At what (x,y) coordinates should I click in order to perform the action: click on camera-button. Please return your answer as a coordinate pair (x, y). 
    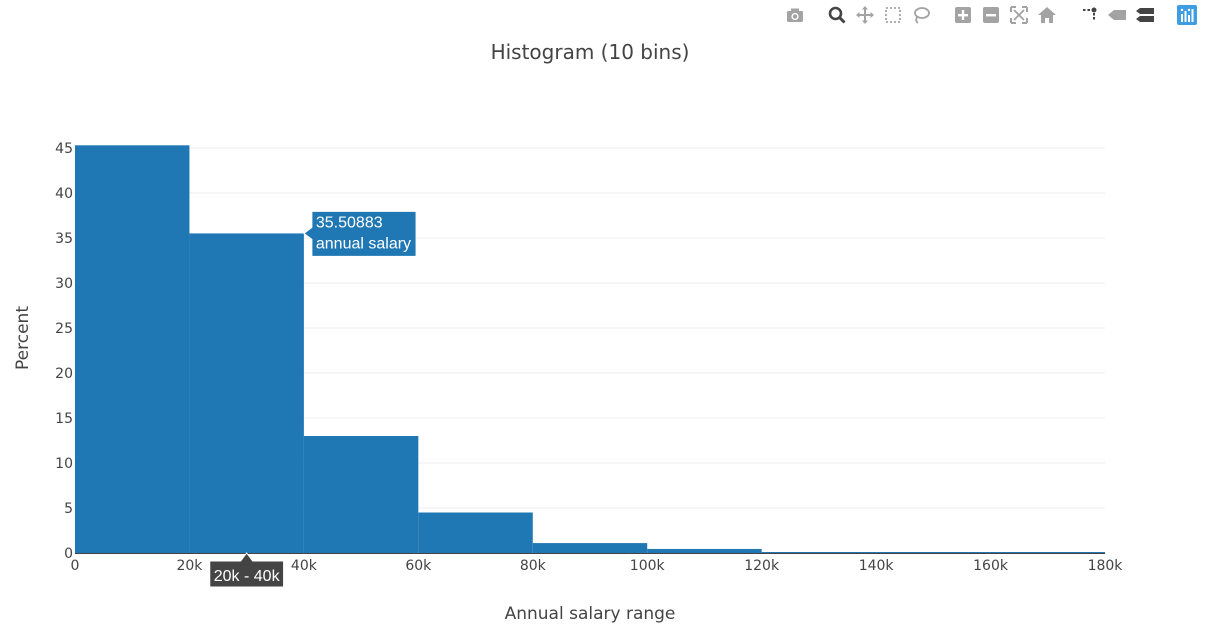
    Looking at the image, I should click on (795, 15).